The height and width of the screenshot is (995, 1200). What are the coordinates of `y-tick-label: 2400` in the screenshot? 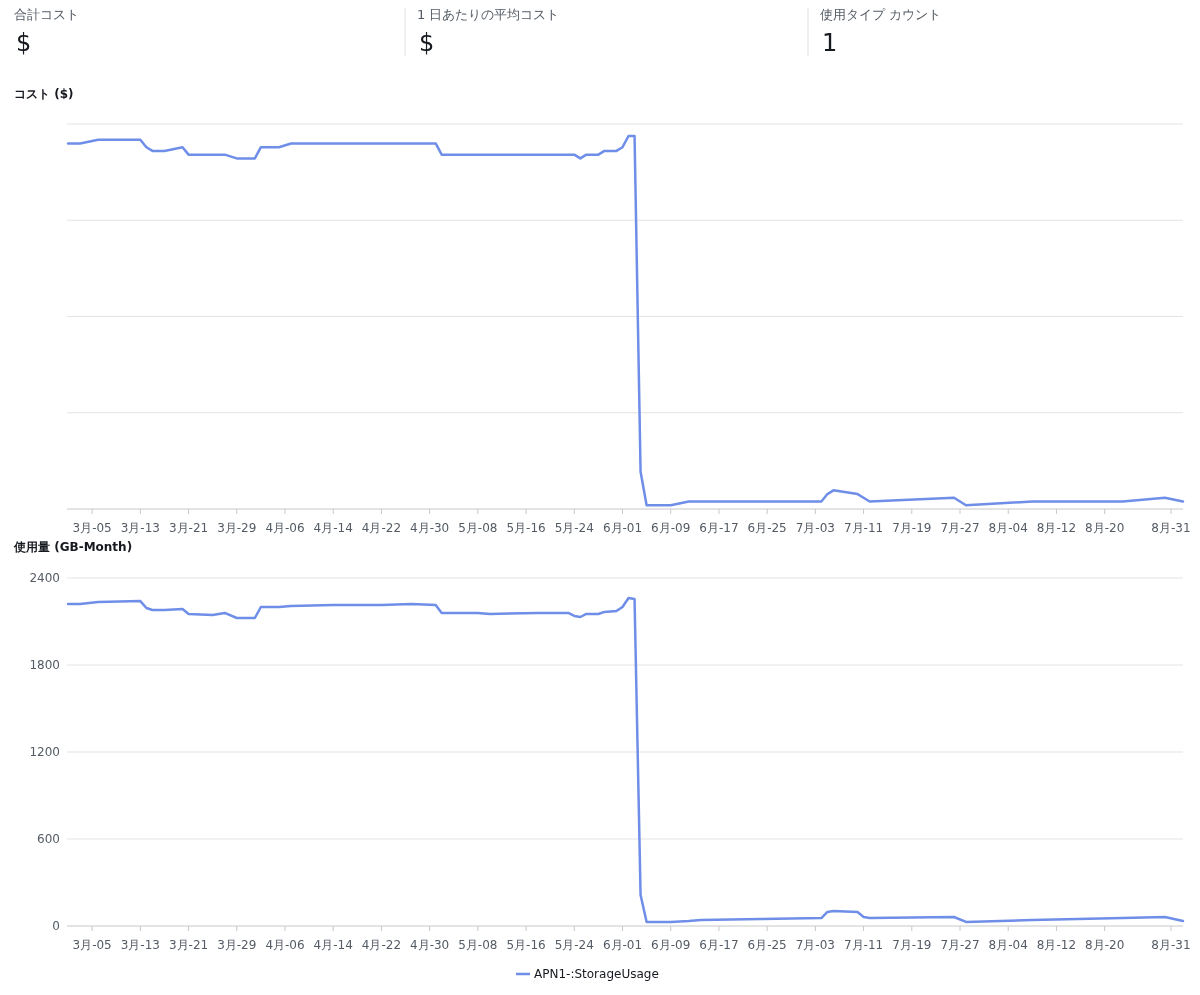 It's located at (44, 578).